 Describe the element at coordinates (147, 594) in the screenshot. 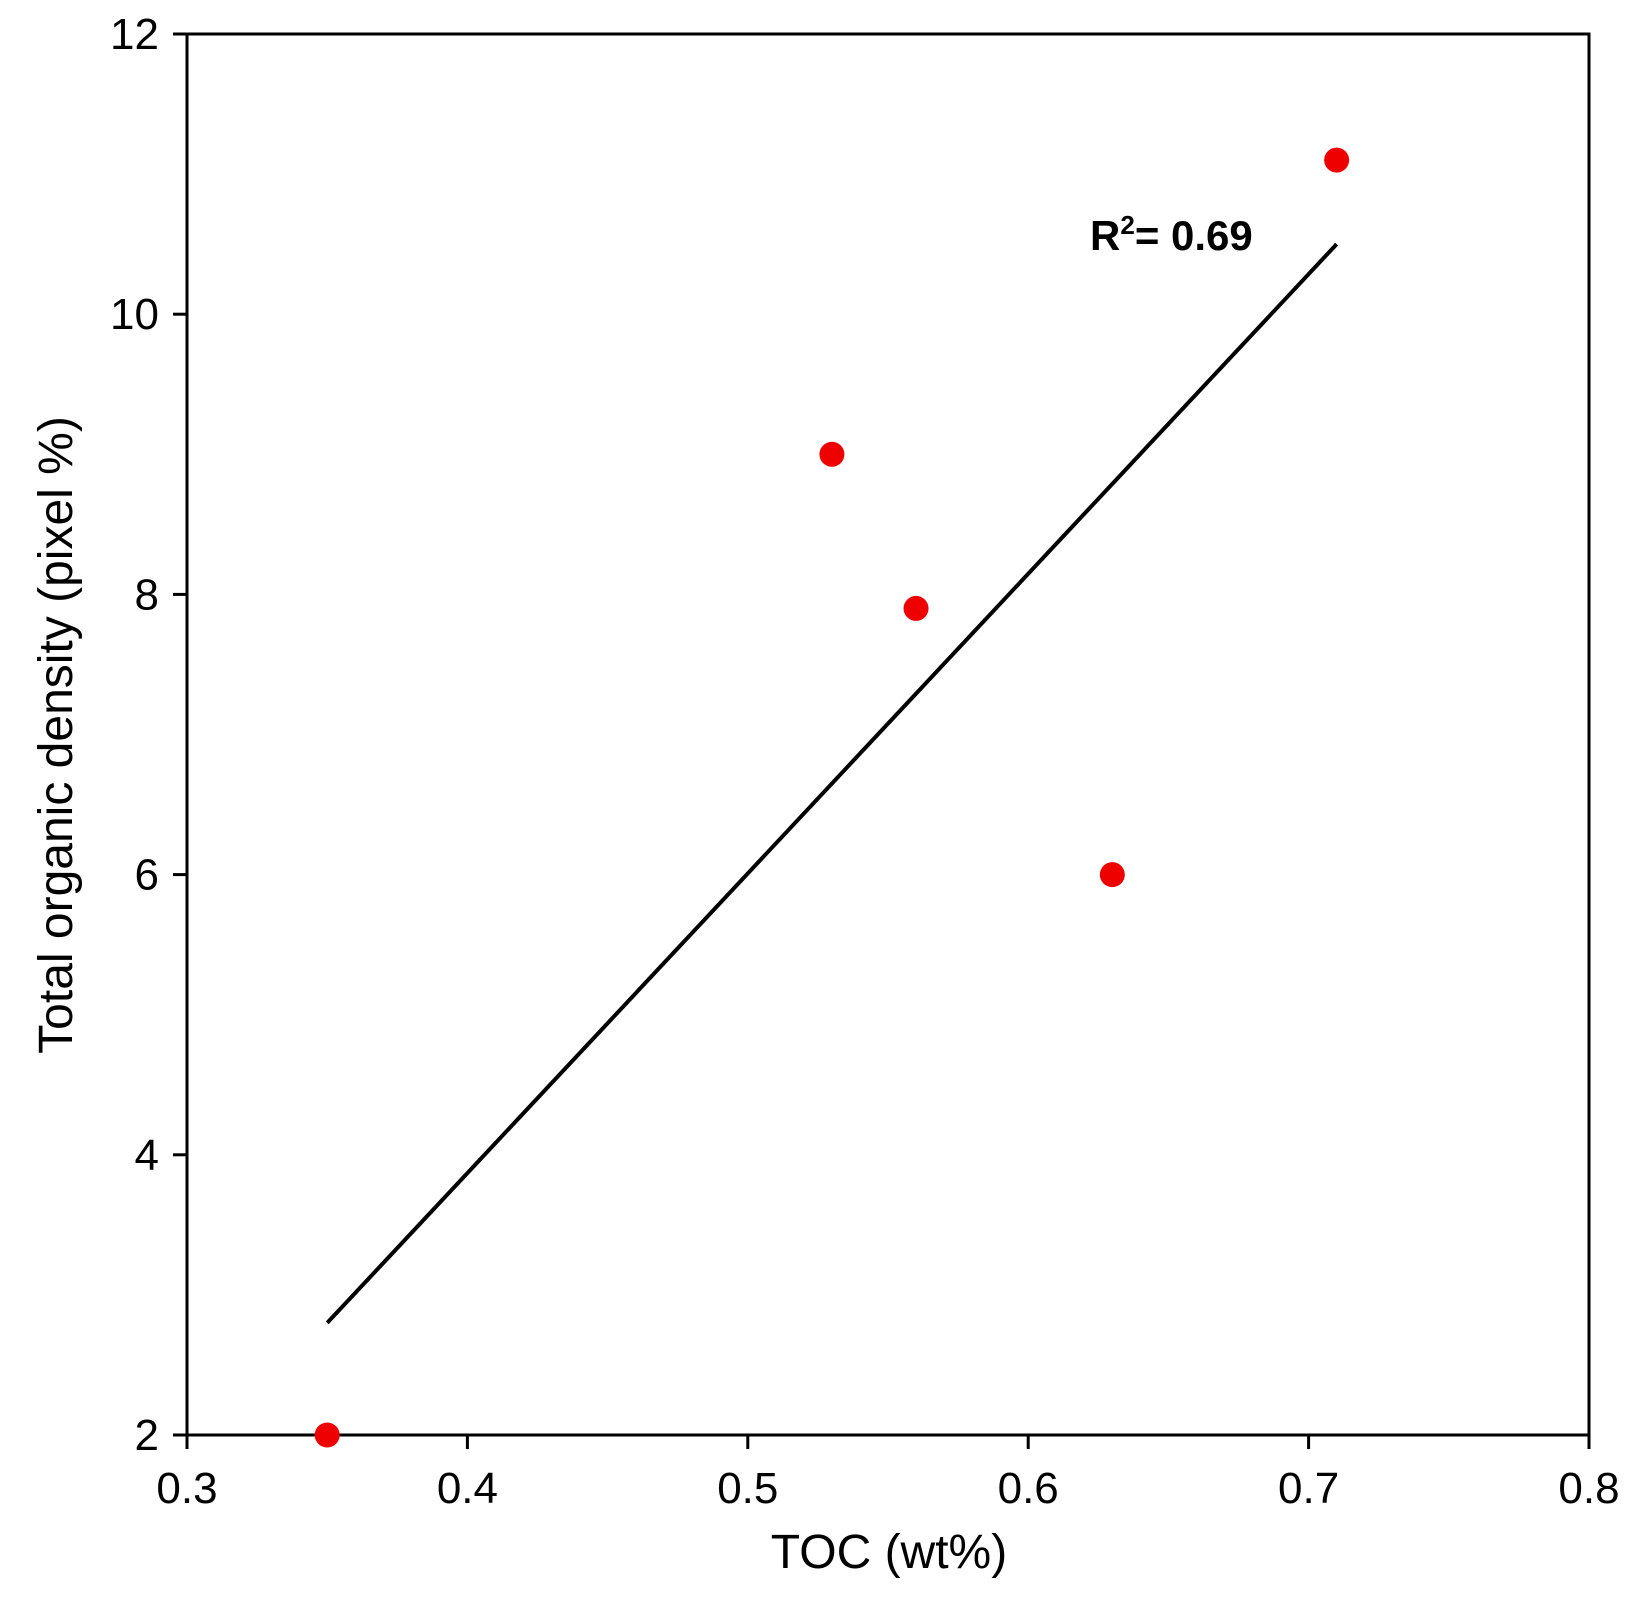

I see `y-tick-label: 8` at that location.